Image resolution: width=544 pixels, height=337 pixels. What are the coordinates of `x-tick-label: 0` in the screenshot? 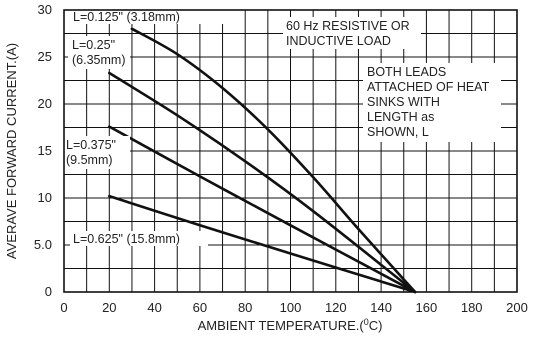 It's located at (63, 307).